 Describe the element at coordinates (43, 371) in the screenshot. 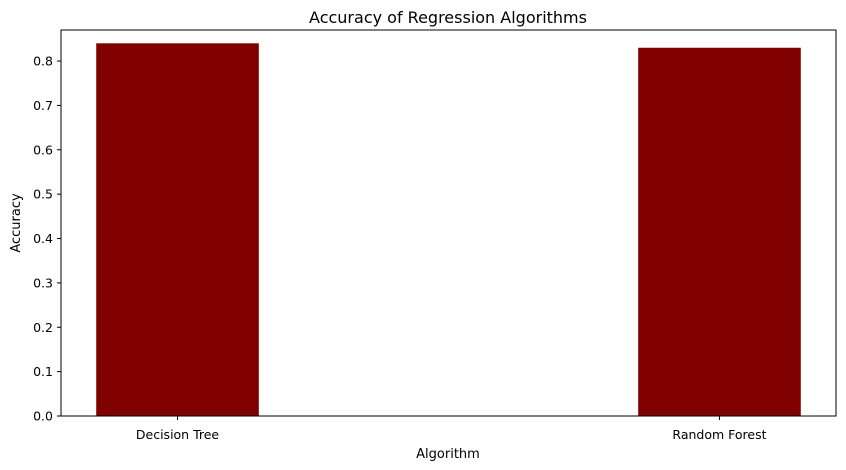

I see `y-tick-label: 0.1` at that location.